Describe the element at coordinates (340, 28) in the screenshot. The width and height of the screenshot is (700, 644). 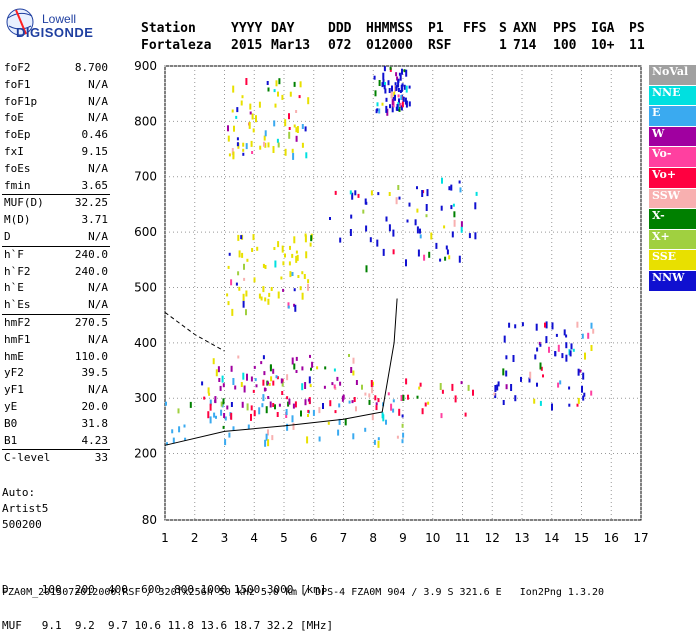
I see `header-label-3: DDD` at that location.